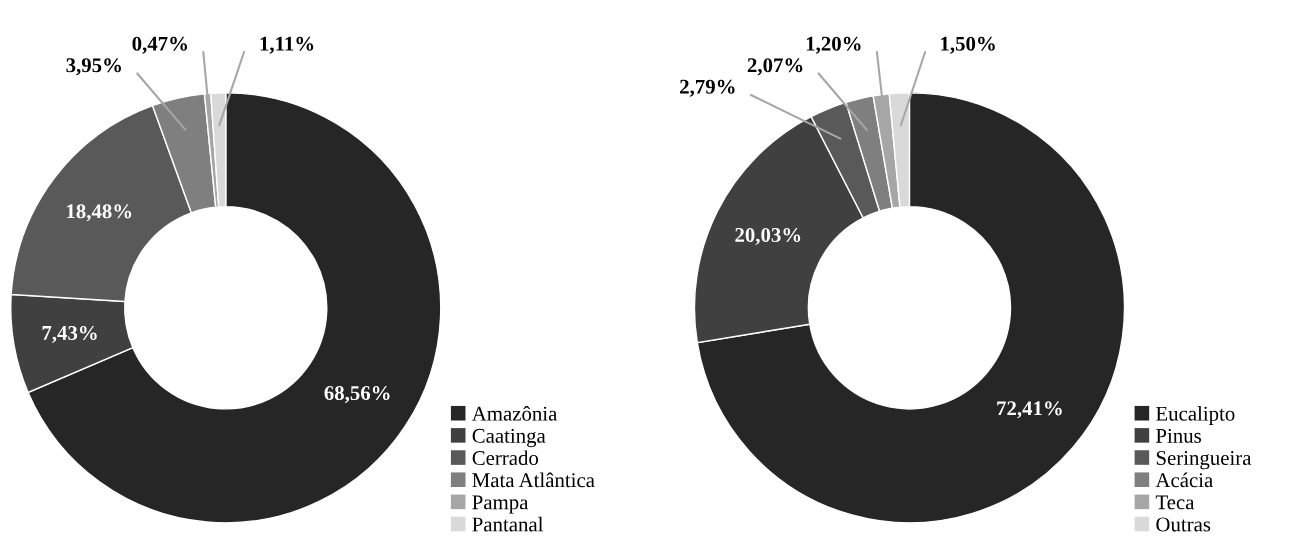  What do you see at coordinates (707, 88) in the screenshot?
I see `data-label: 2,79%` at bounding box center [707, 88].